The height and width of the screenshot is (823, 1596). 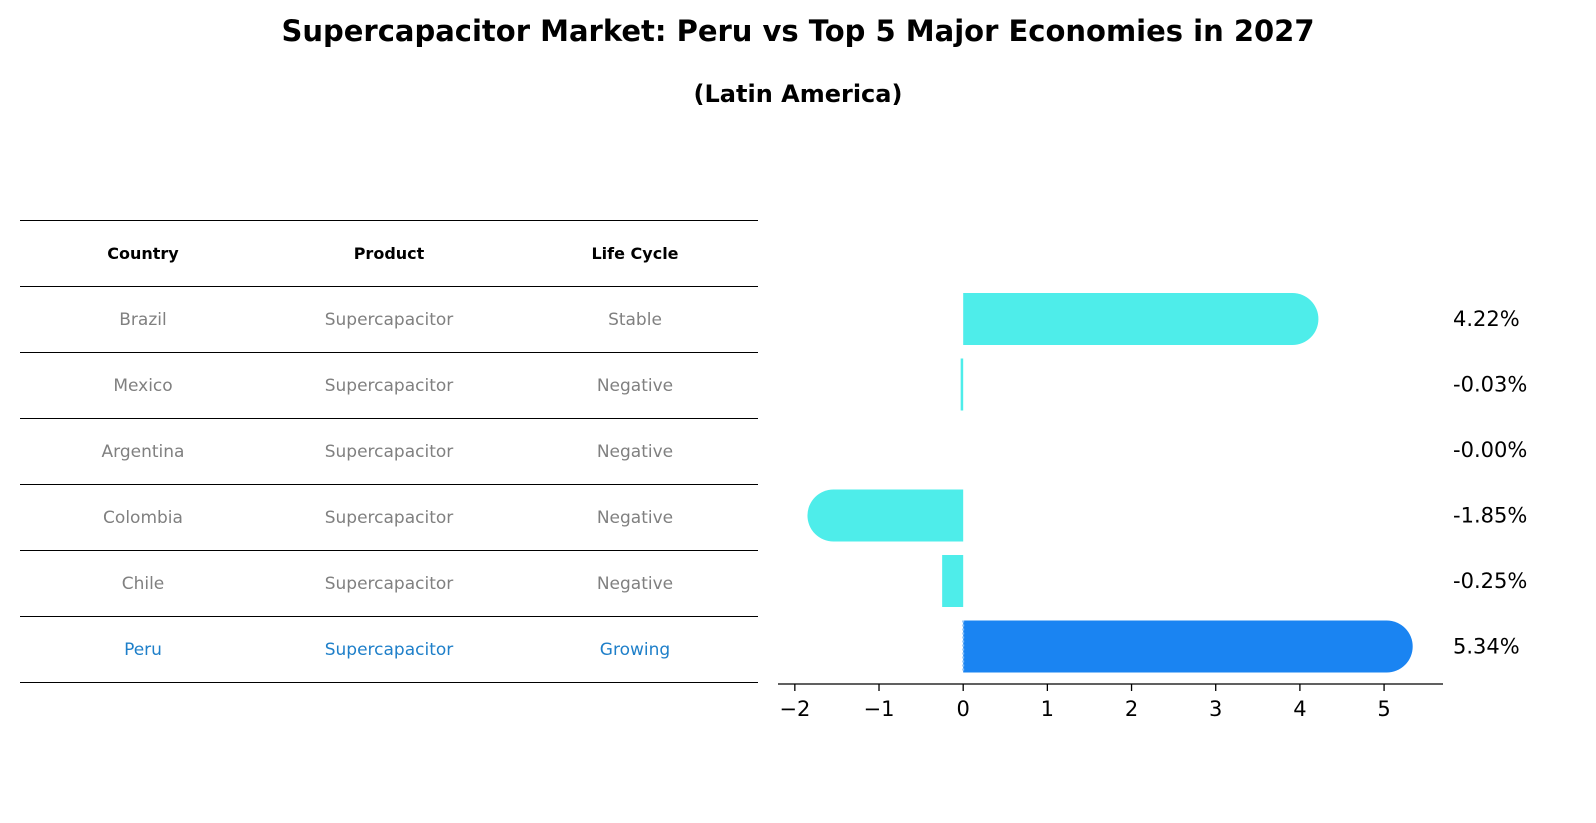 I want to click on table-row: Colombia Supercapacitor Negative, so click(x=389, y=518).